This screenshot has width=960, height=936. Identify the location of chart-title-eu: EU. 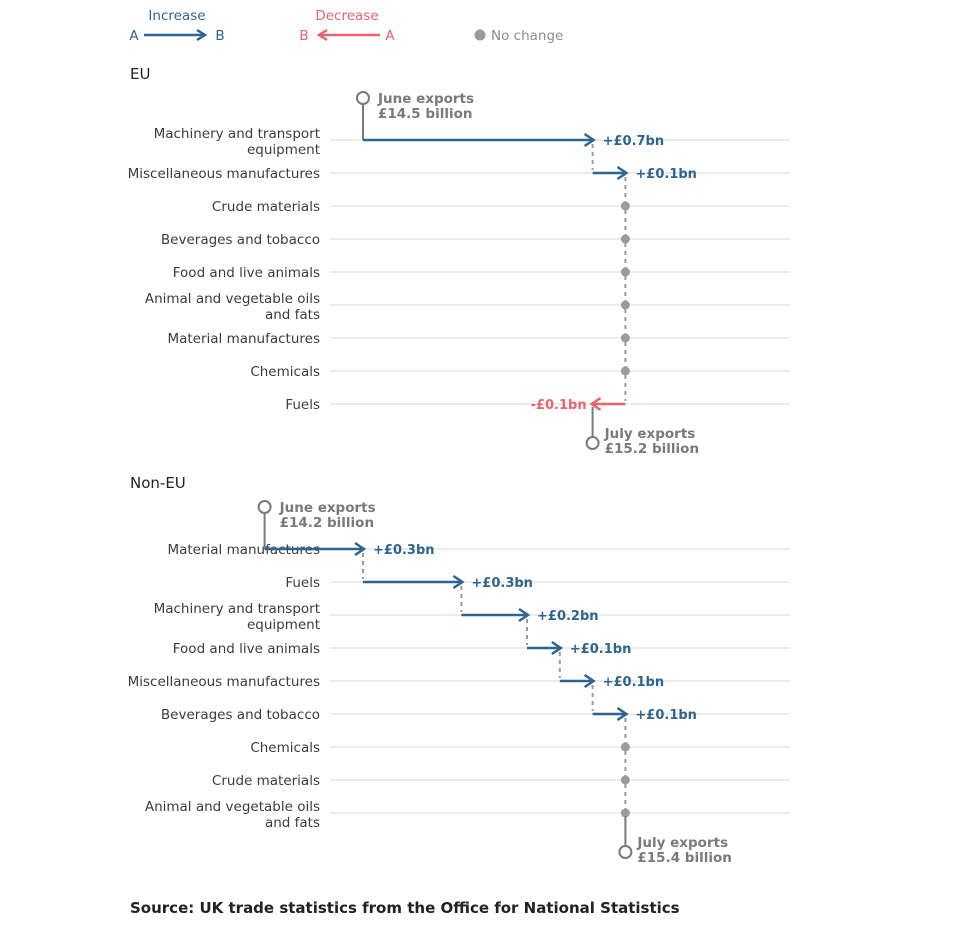
(140, 74).